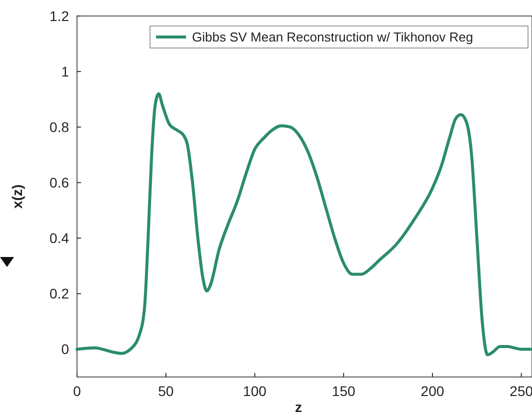  I want to click on y-tick-label: 0.6, so click(60, 182).